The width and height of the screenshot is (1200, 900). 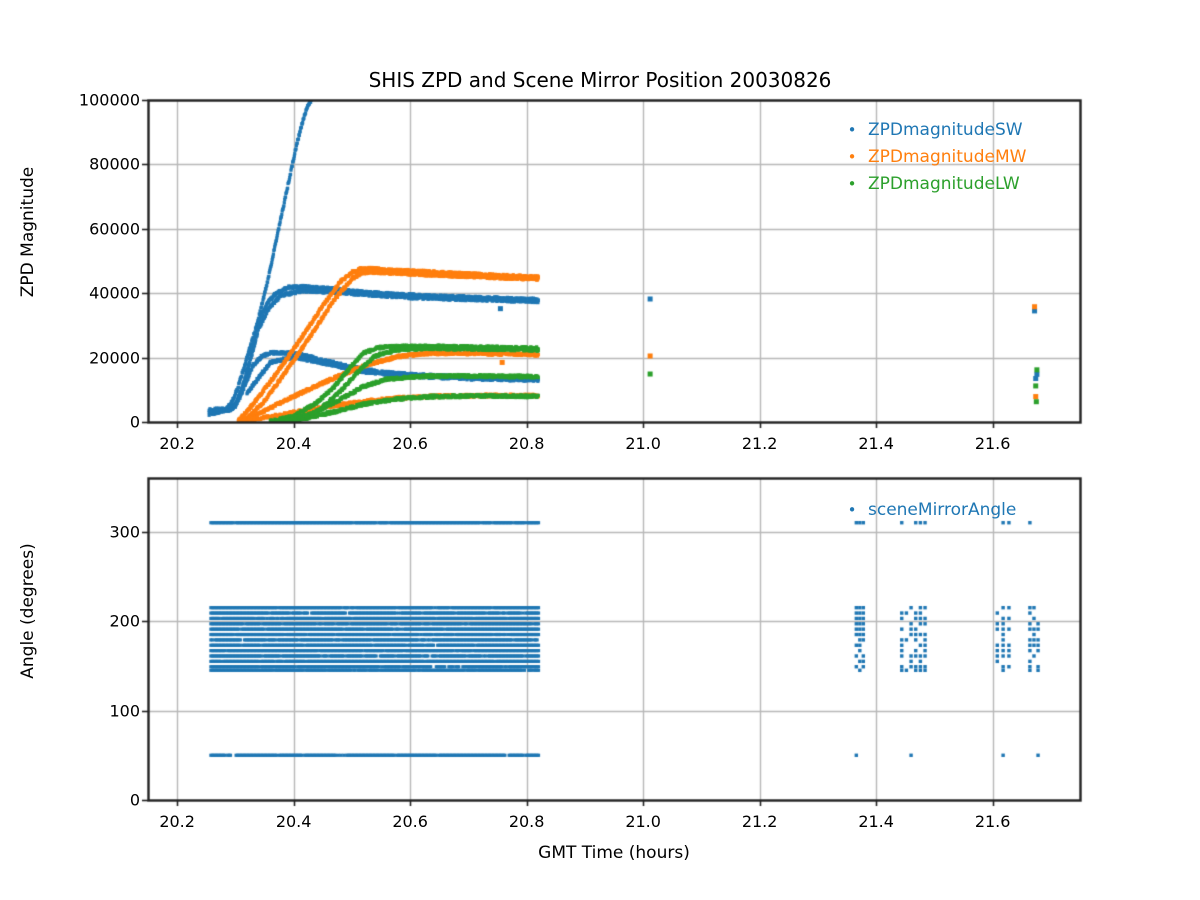 What do you see at coordinates (945, 130) in the screenshot?
I see `legend-label: ZPDmagnitudeSW` at bounding box center [945, 130].